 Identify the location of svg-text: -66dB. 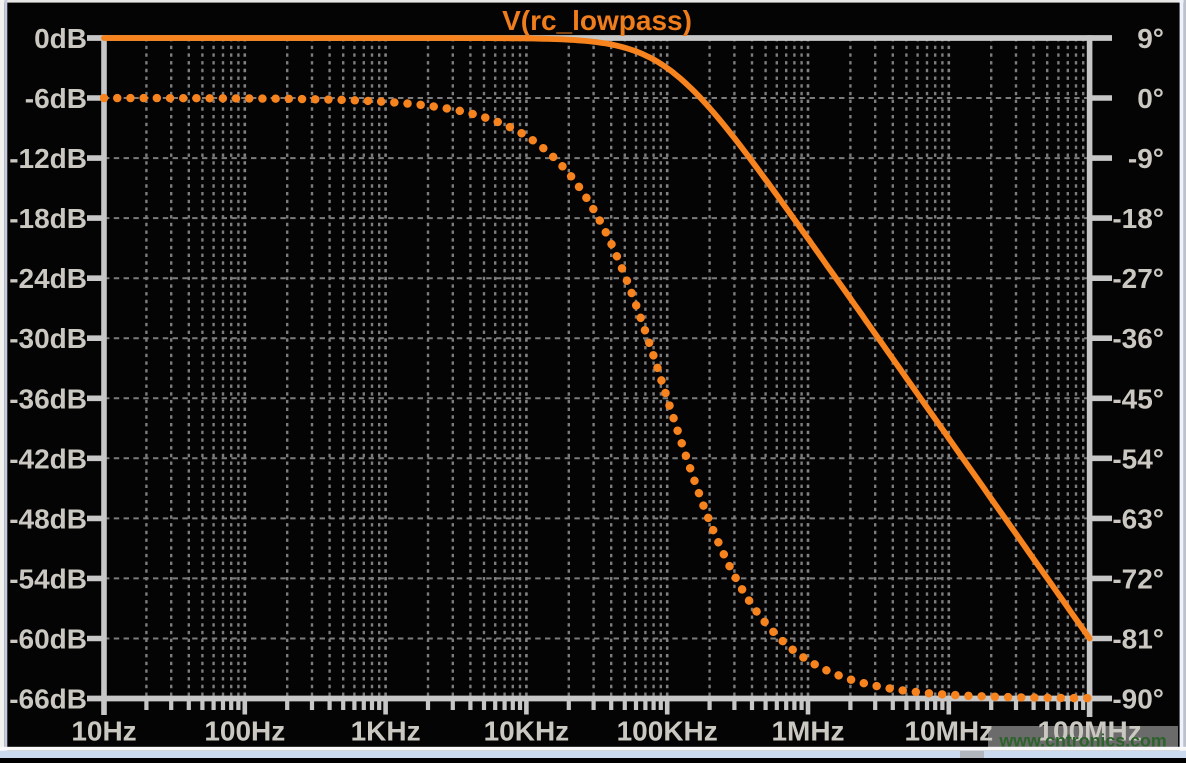
(48, 699).